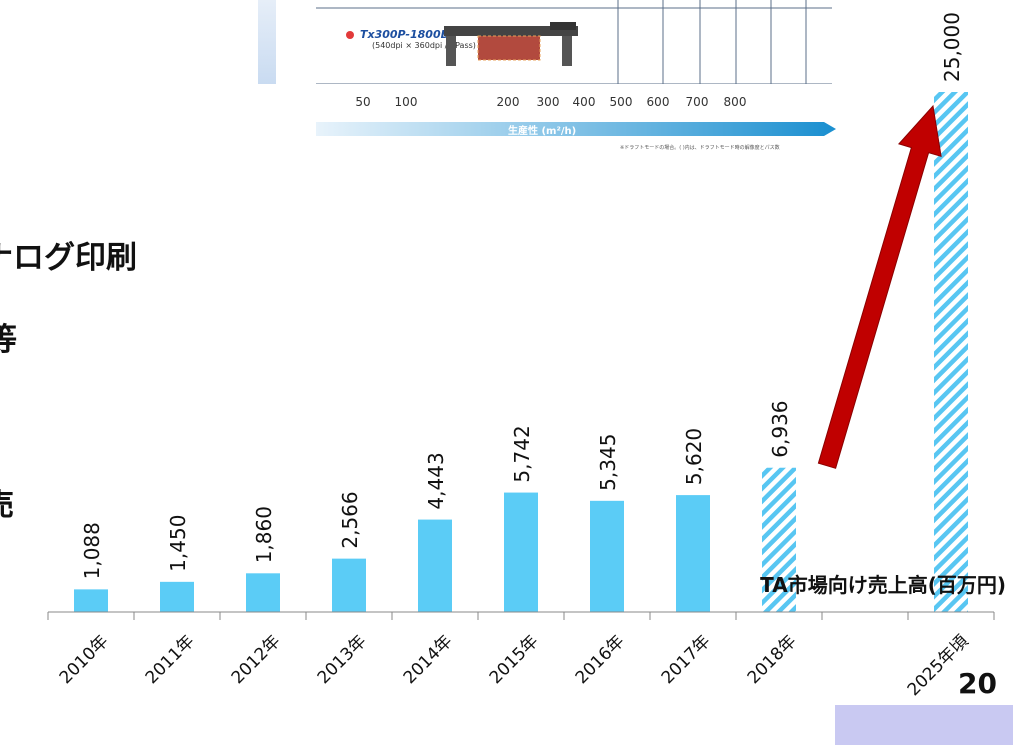 The height and width of the screenshot is (745, 1013). I want to click on productivity-arrow, so click(576, 129).